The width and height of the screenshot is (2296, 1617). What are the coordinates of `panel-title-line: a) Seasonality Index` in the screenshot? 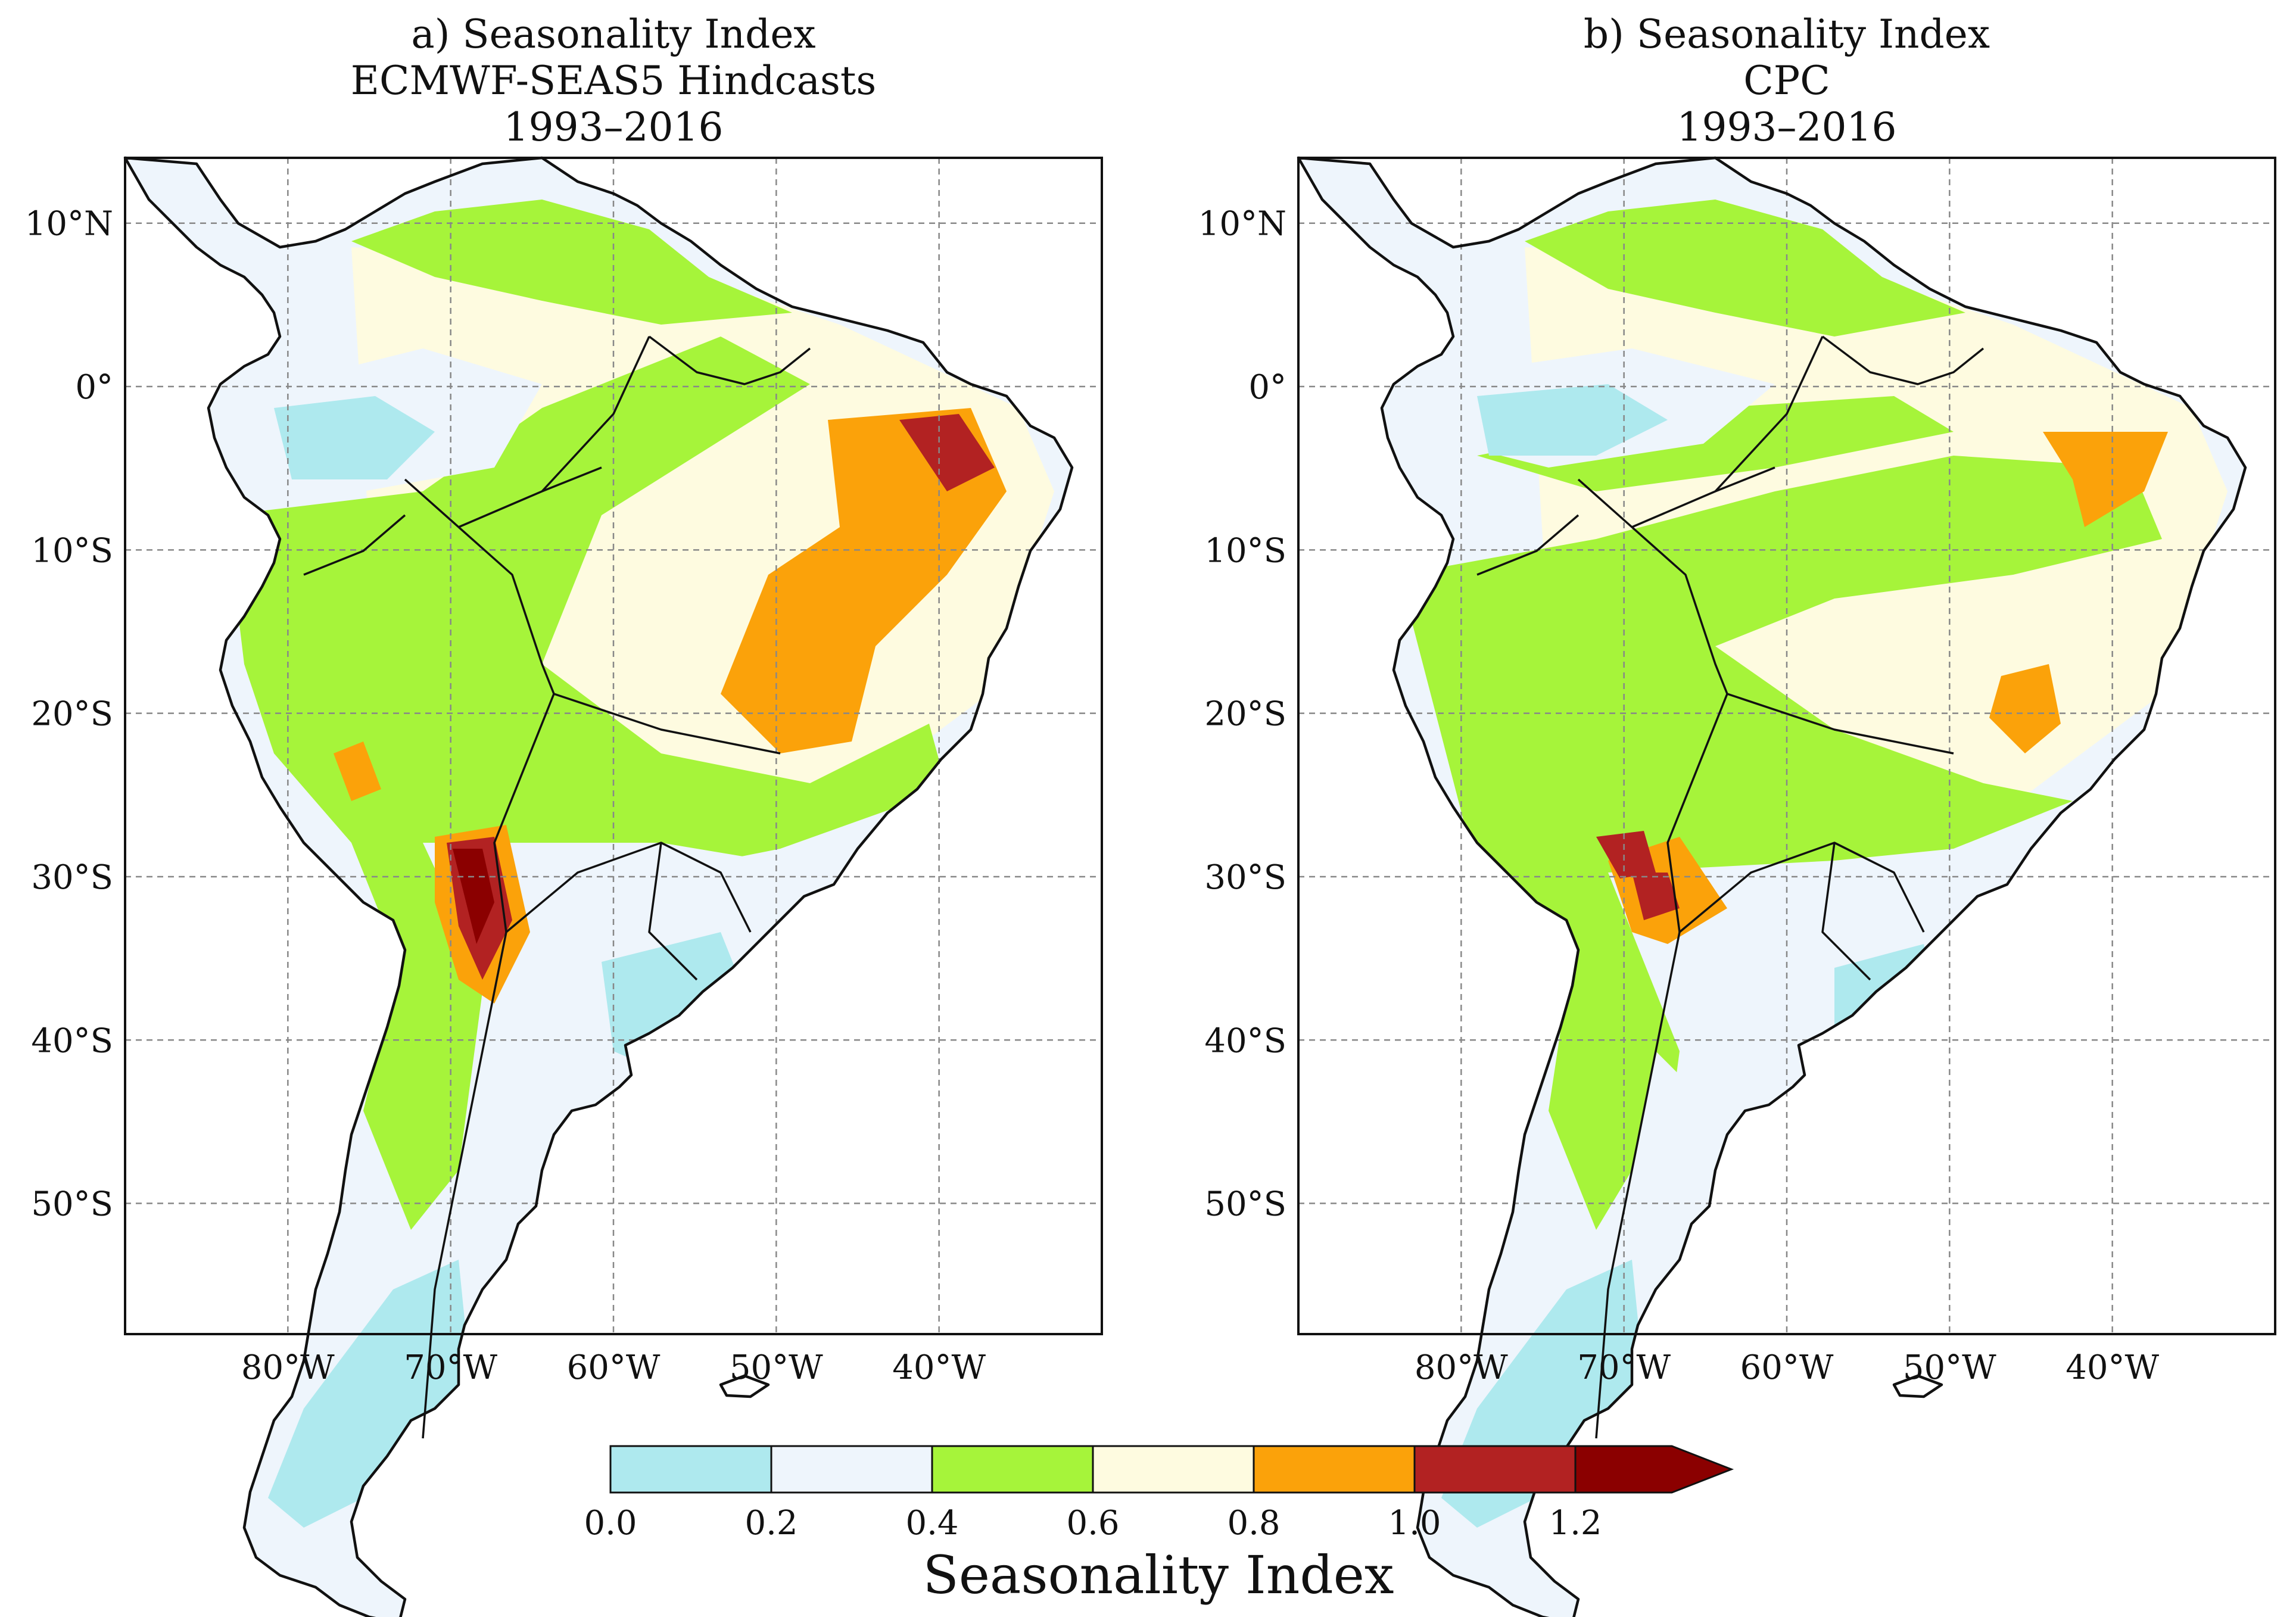 It's located at (613, 34).